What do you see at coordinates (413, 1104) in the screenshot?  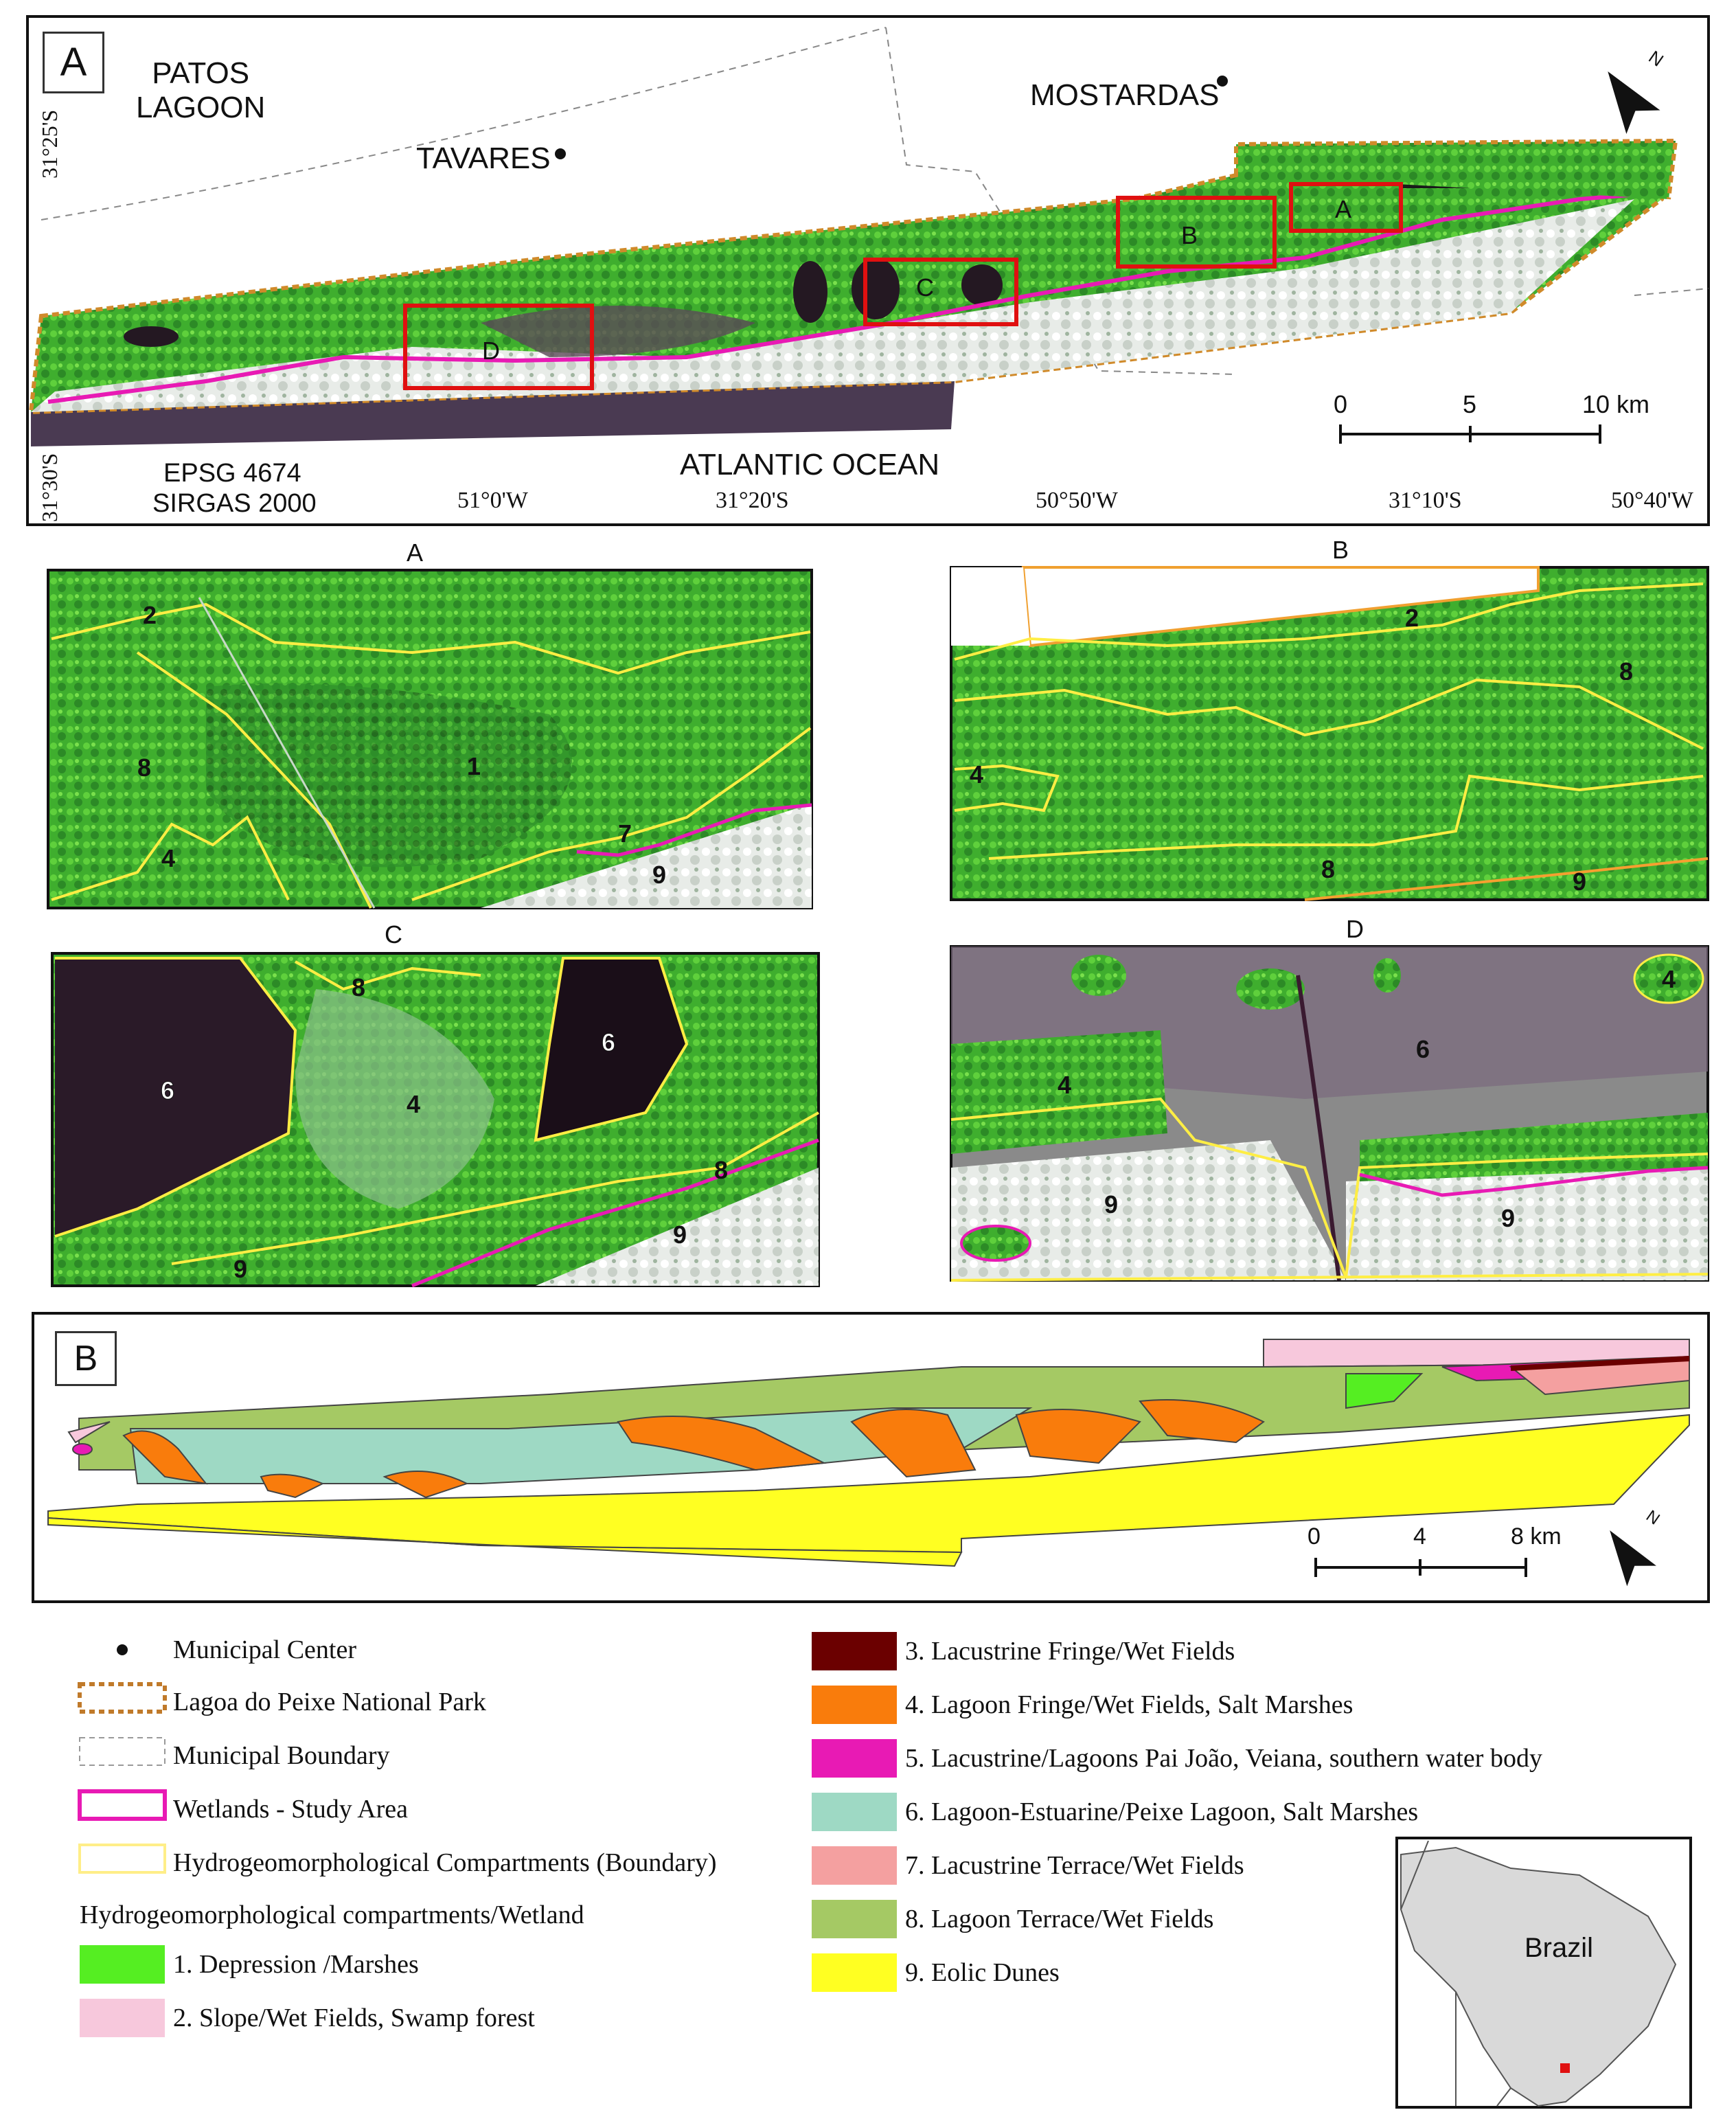 I see `detail-c-label: 4` at bounding box center [413, 1104].